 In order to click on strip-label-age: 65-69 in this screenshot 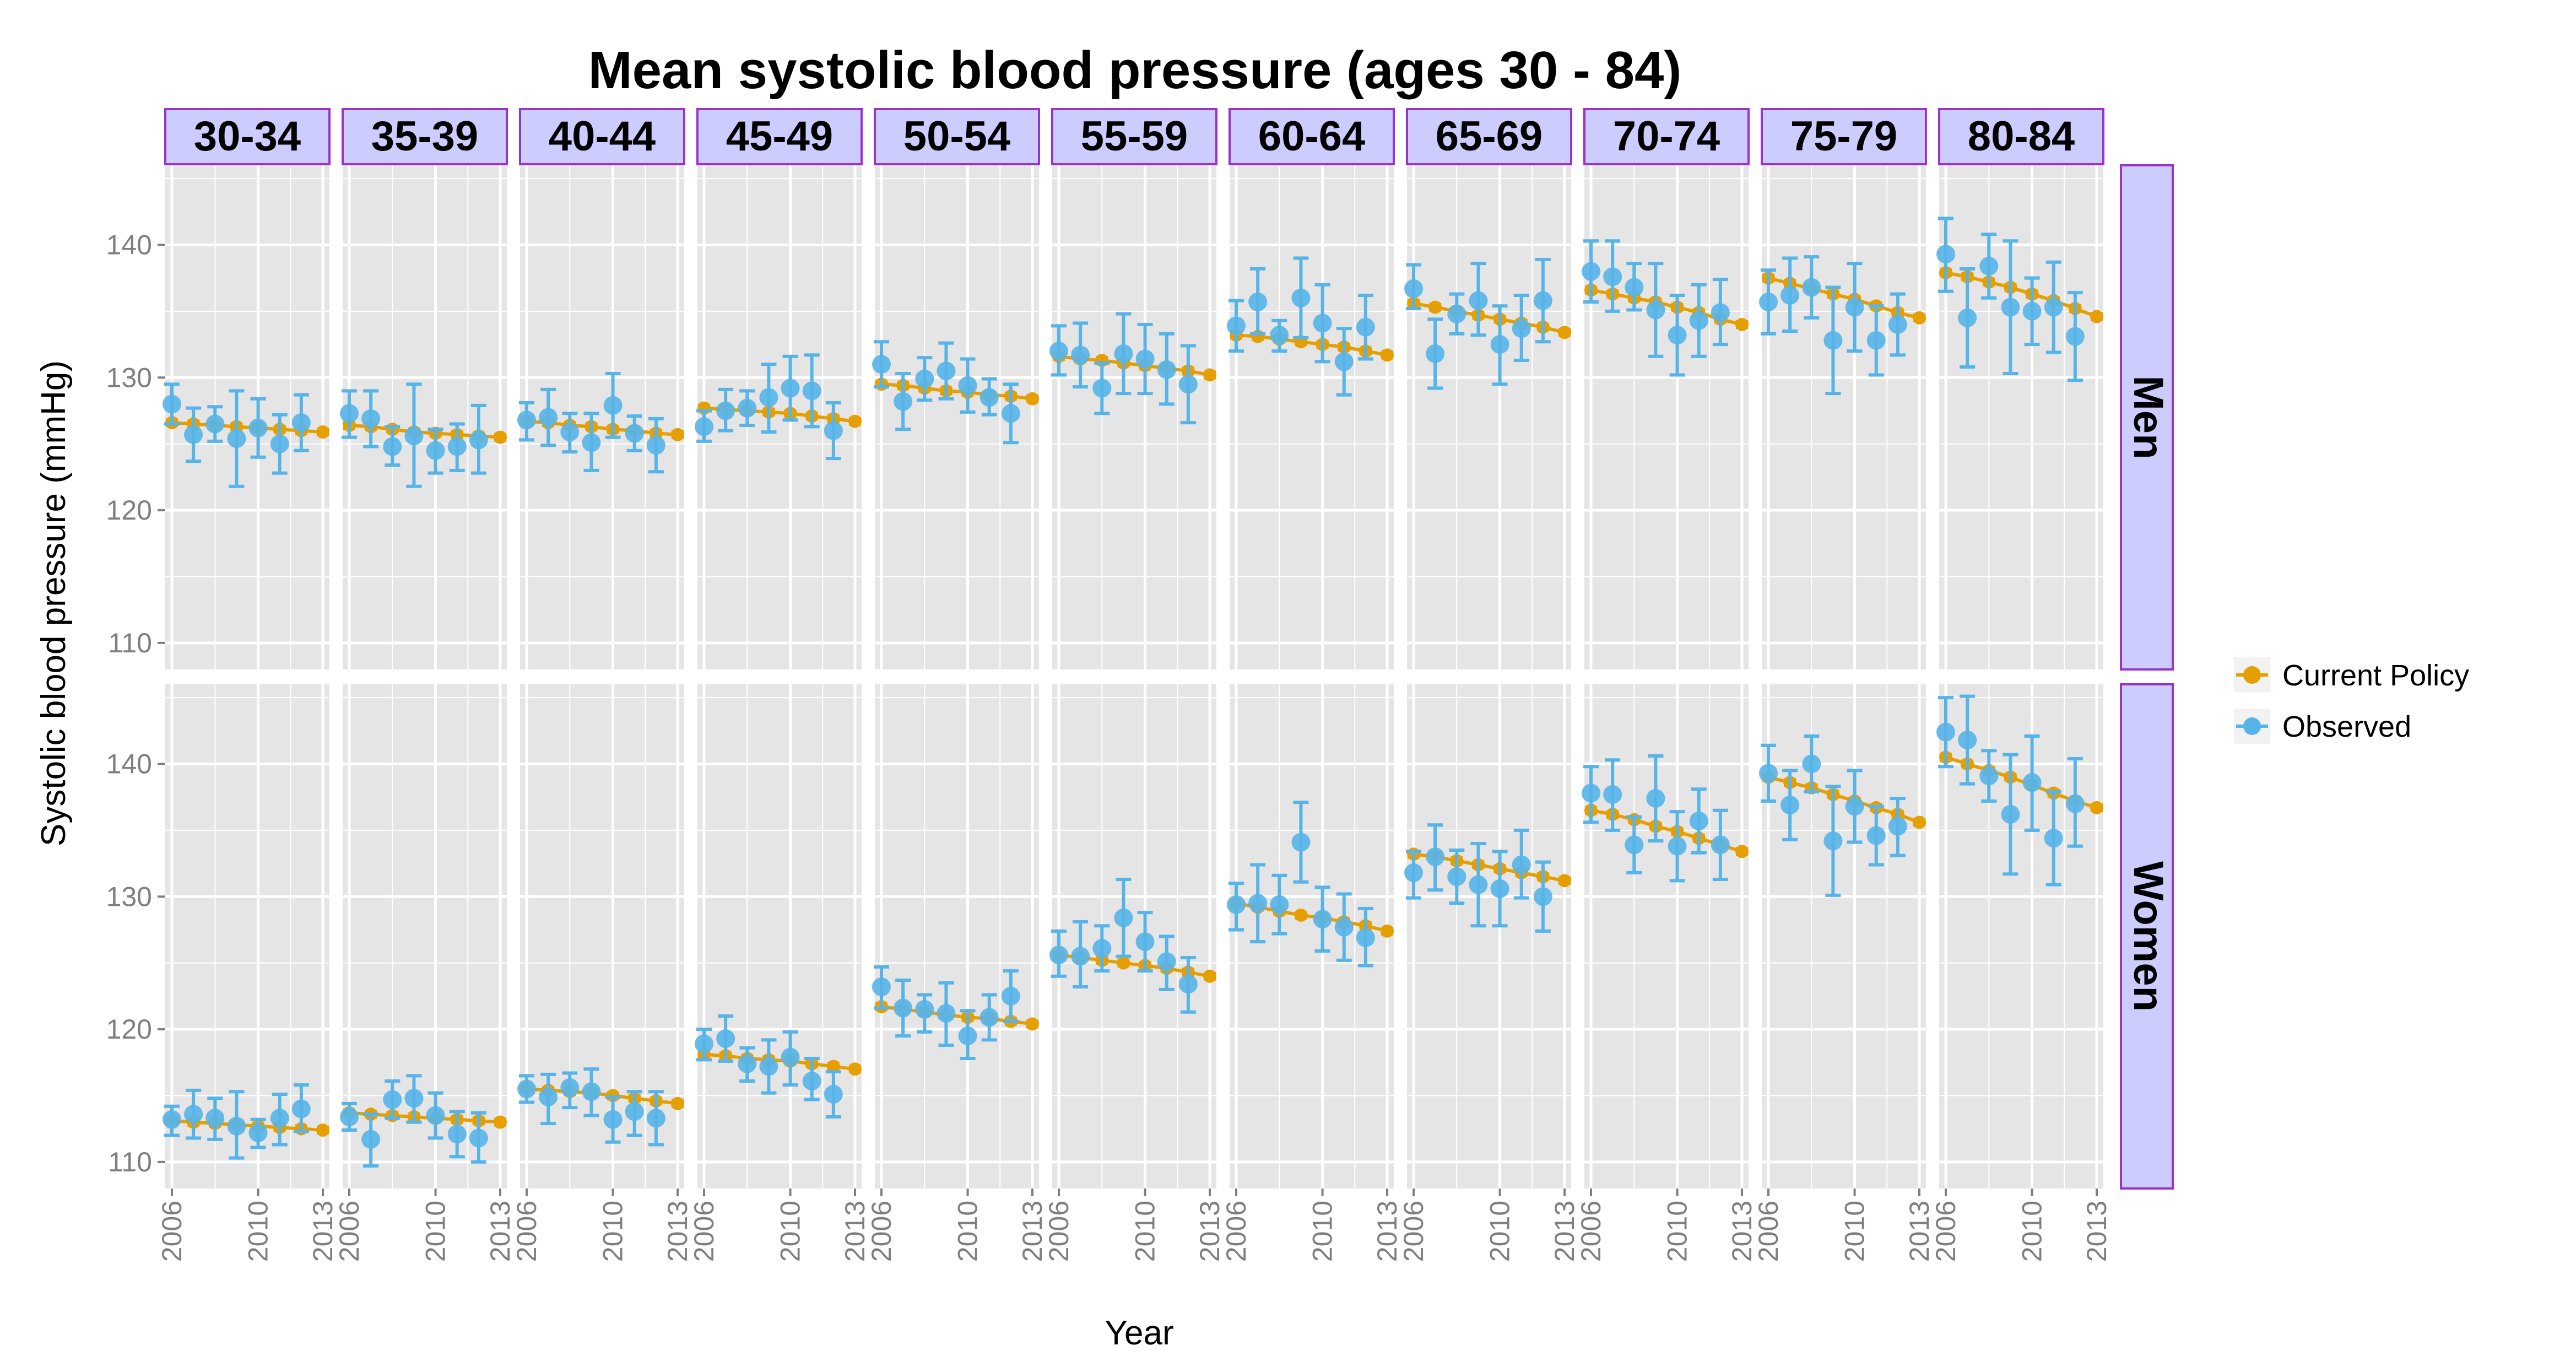, I will do `click(1489, 136)`.